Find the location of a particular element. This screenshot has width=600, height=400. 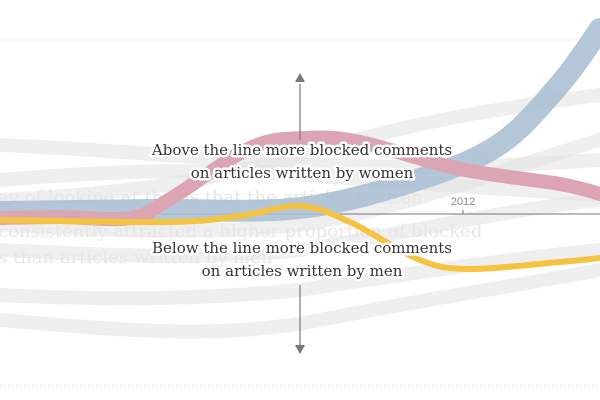

annotation-below-line-2: on articles written by men is located at coordinates (302, 271).